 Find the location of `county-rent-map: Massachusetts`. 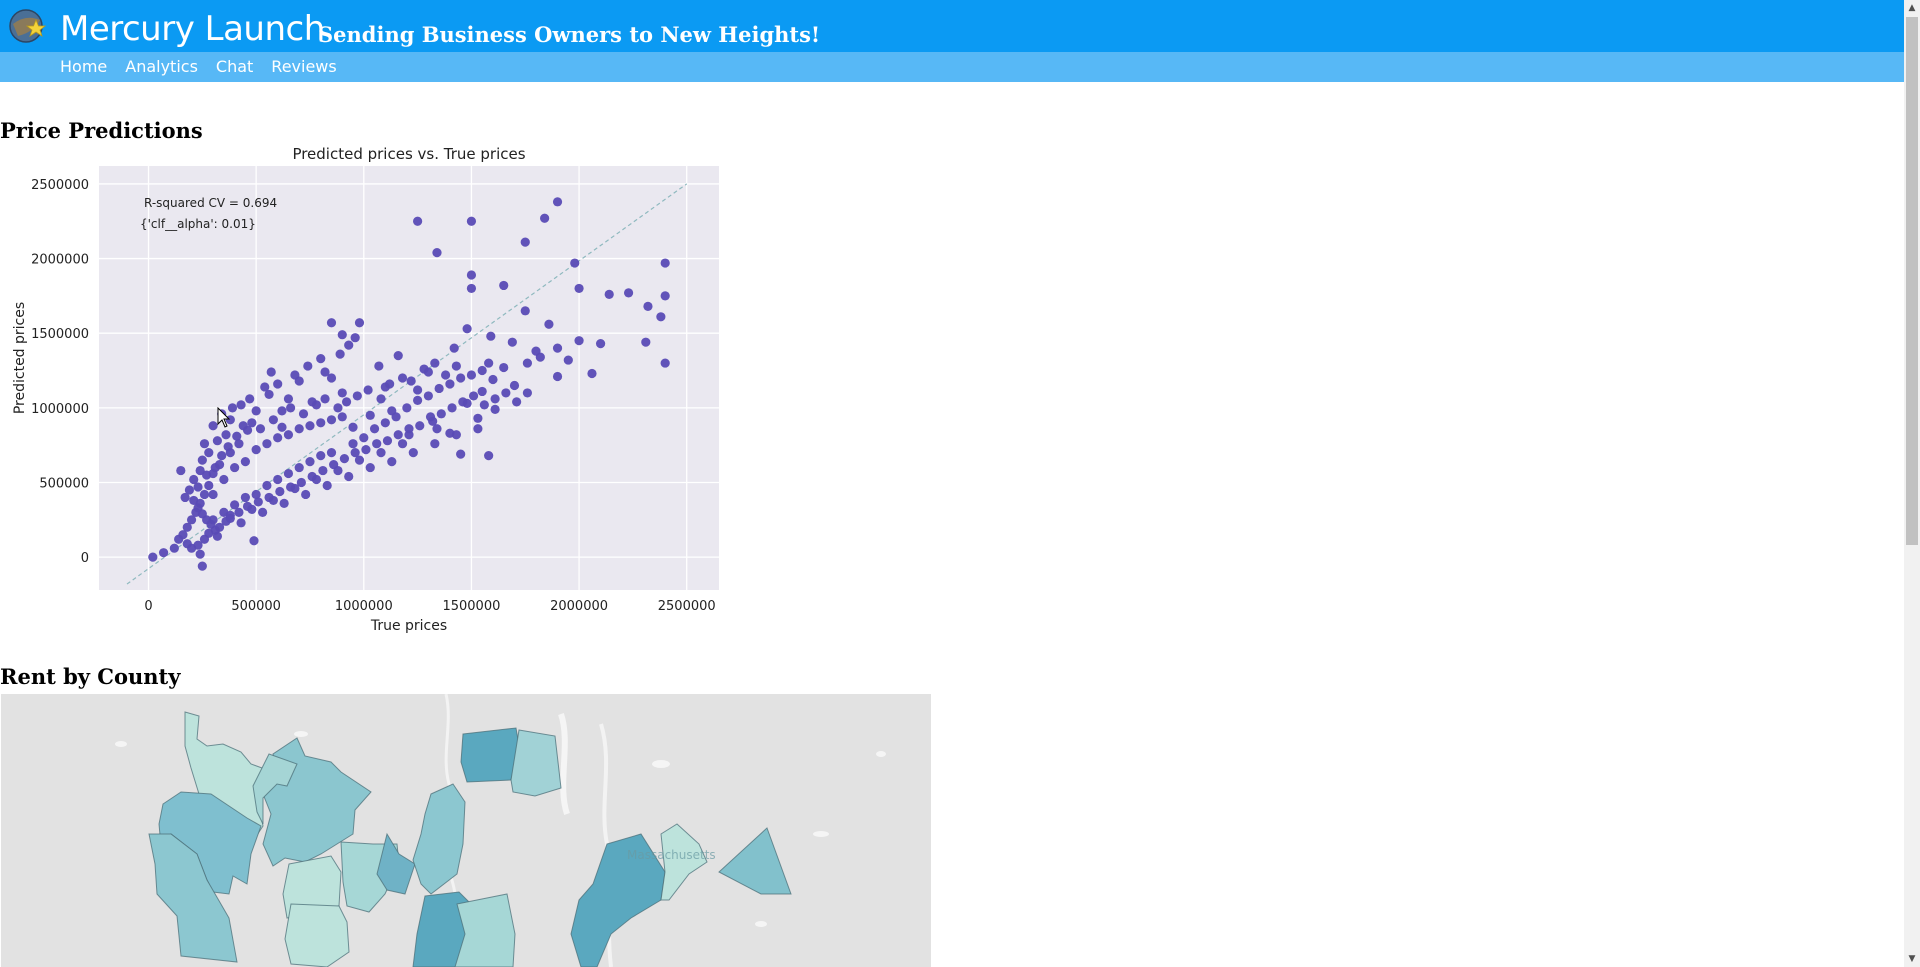

county-rent-map: Massachusetts is located at coordinates (466, 830).